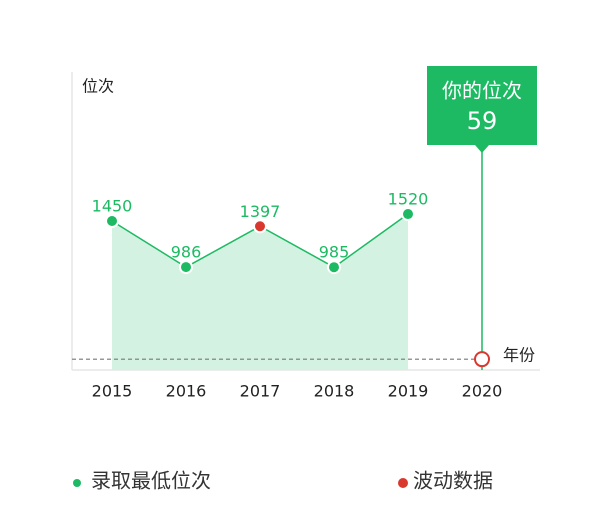 The width and height of the screenshot is (593, 519). Describe the element at coordinates (334, 252) in the screenshot. I see `value-label: 985` at that location.